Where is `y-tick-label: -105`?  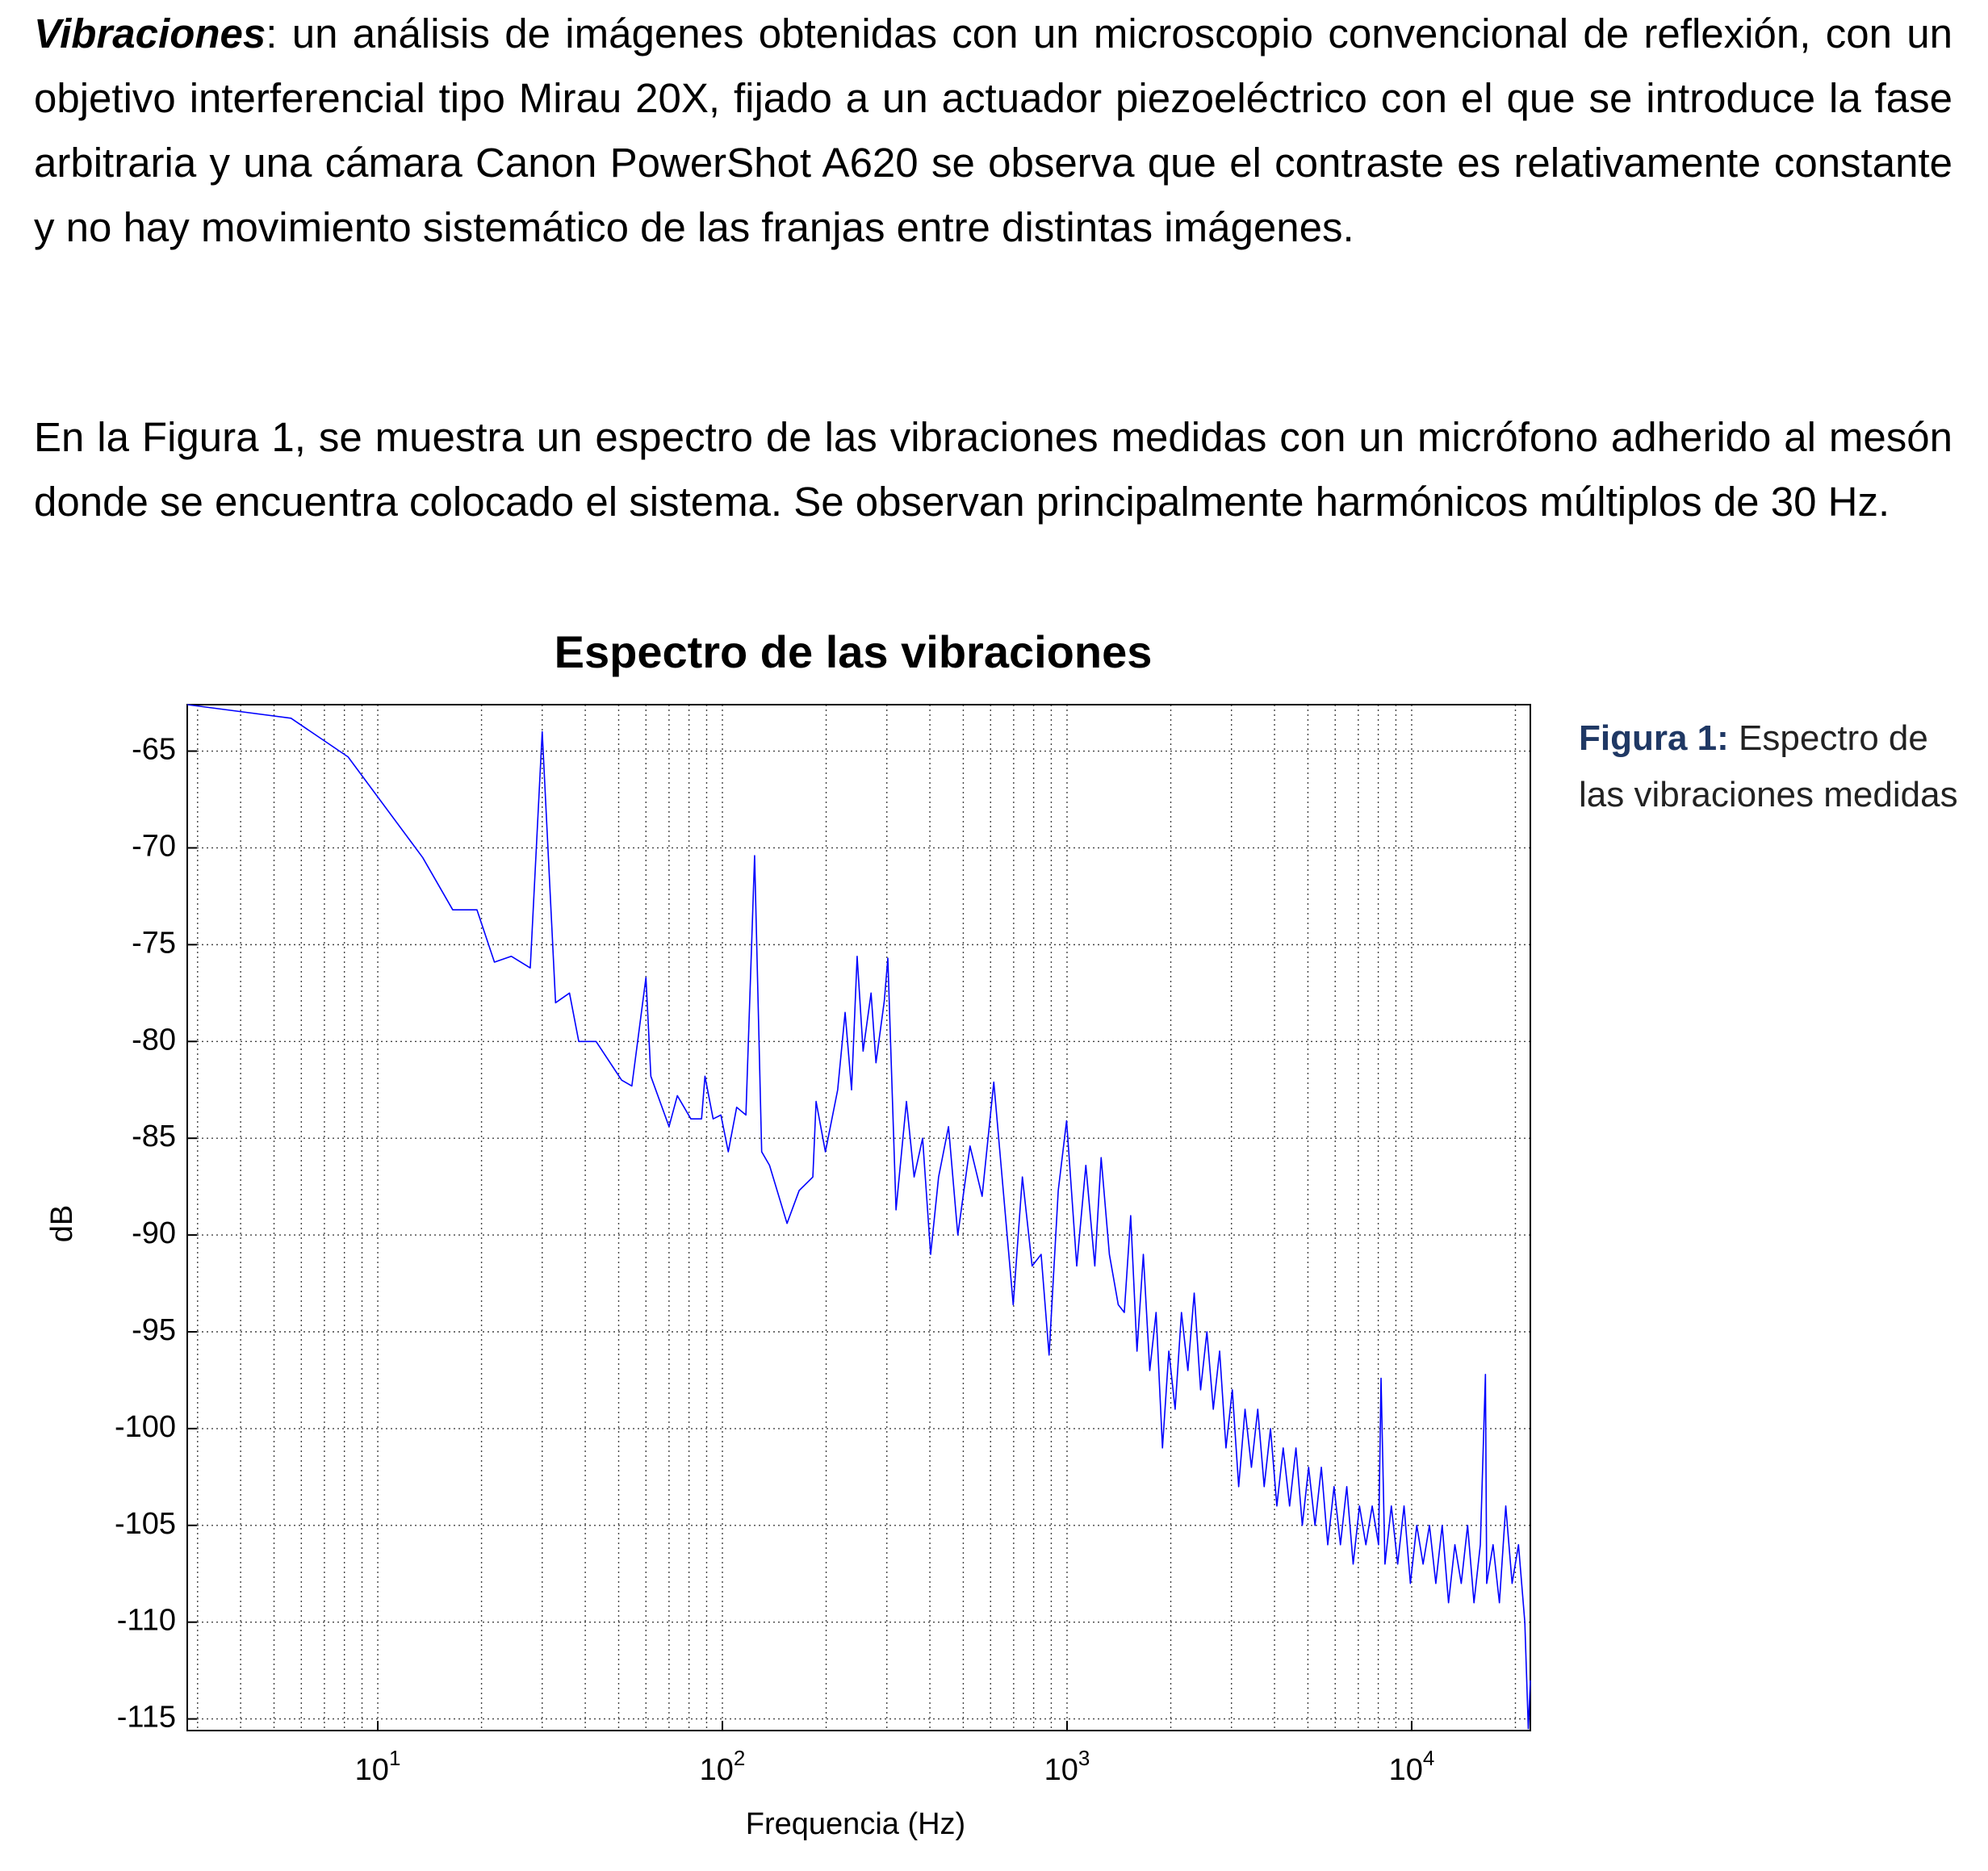
y-tick-label: -105 is located at coordinates (146, 1524).